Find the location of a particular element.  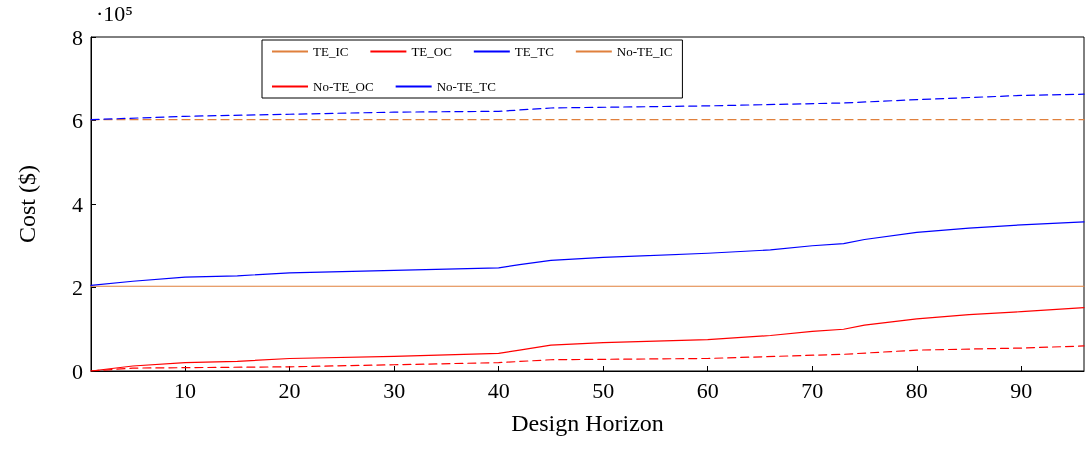

x-tick-label: 60 is located at coordinates (707, 390).